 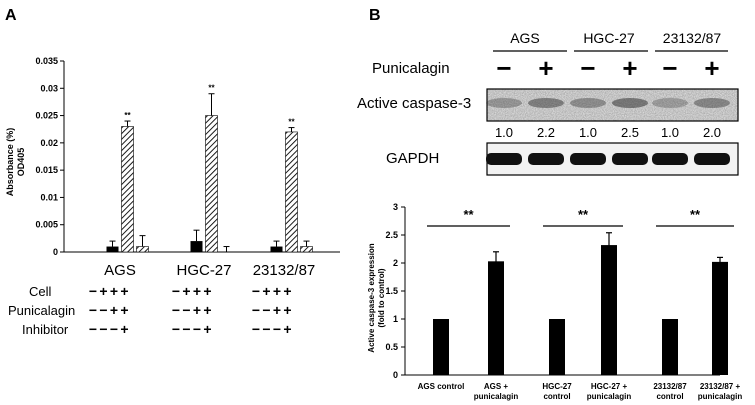 What do you see at coordinates (284, 270) in the screenshot?
I see `panel-a-category-label: 23132/87` at bounding box center [284, 270].